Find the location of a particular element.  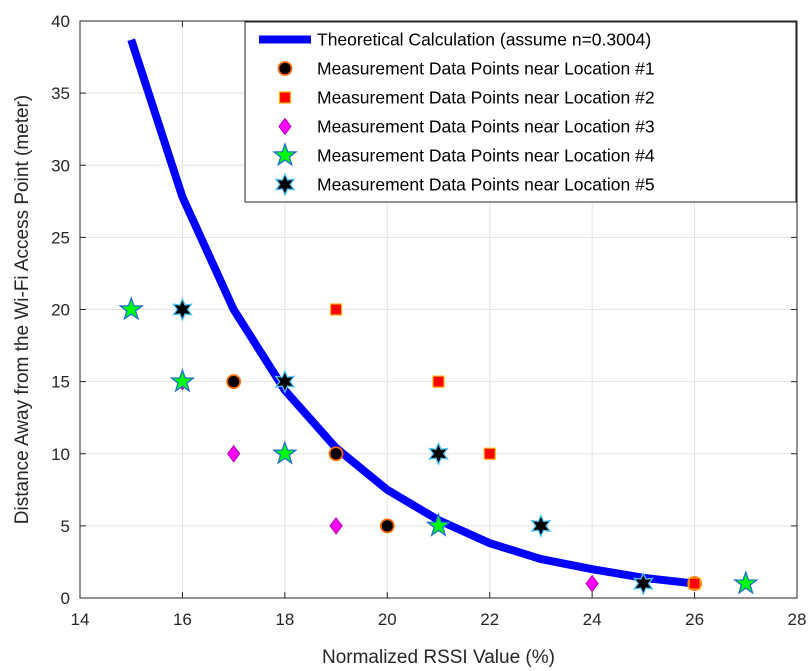

legend-entry-location-2: Measurement Data Points near Location #2 is located at coordinates (486, 98).